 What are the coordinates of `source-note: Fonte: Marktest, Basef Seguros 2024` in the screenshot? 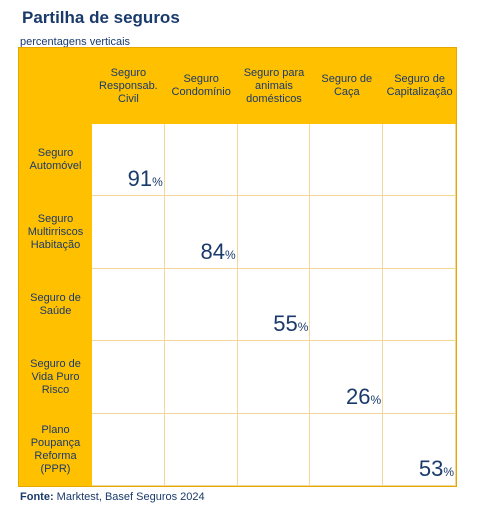 It's located at (112, 497).